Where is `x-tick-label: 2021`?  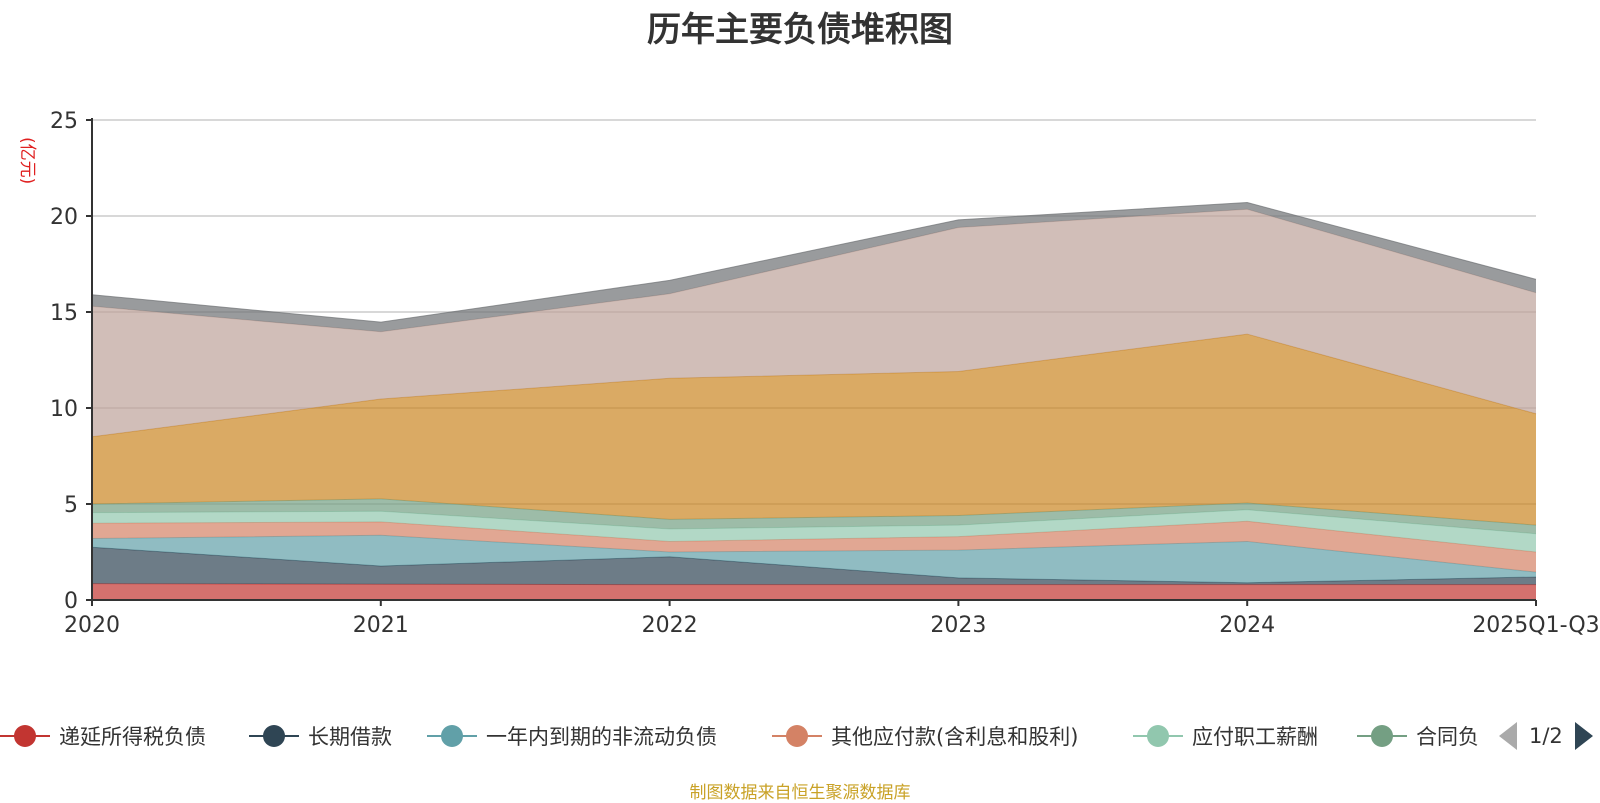 x-tick-label: 2021 is located at coordinates (381, 625).